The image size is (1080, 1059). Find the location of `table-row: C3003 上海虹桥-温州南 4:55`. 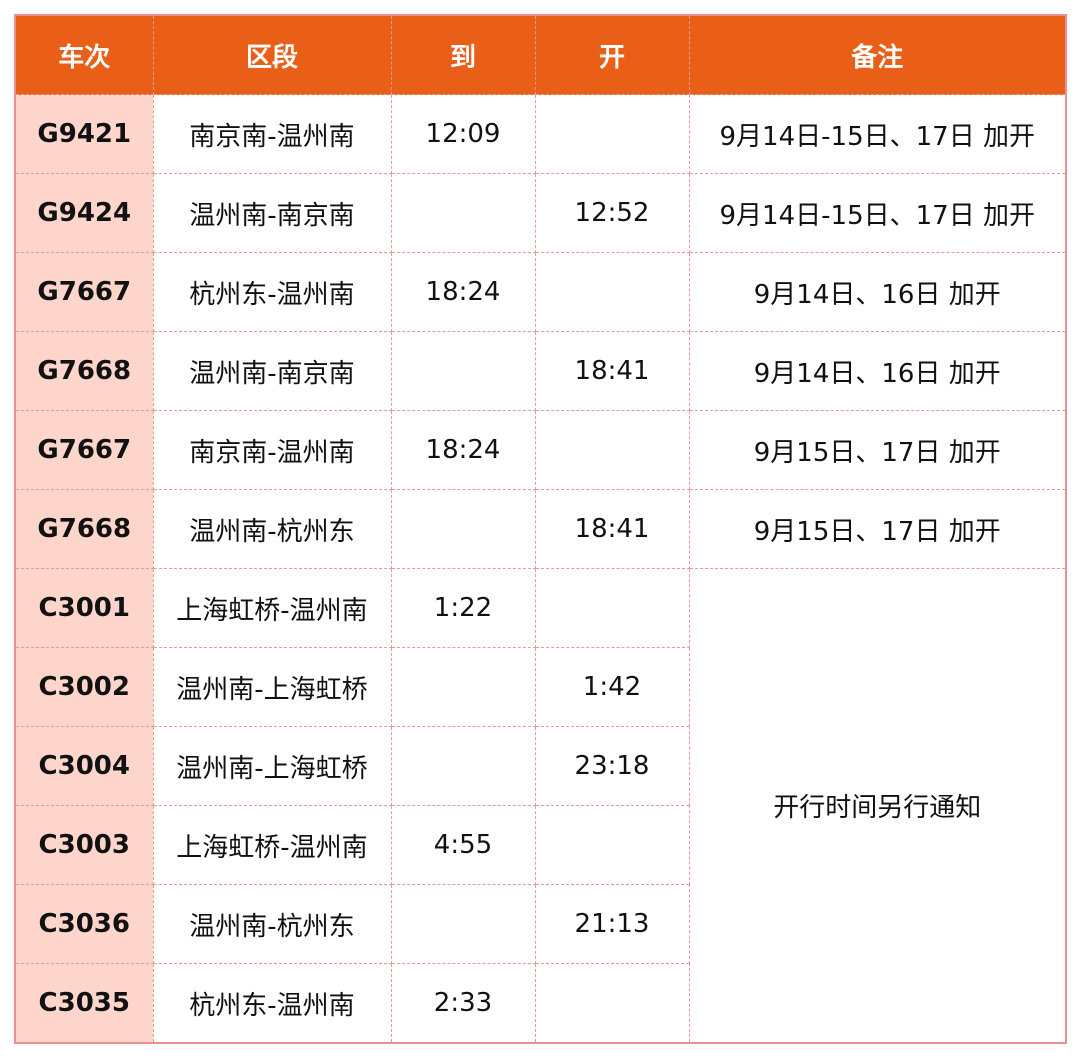

table-row: C3003 上海虹桥-温州南 4:55 is located at coordinates (540, 845).